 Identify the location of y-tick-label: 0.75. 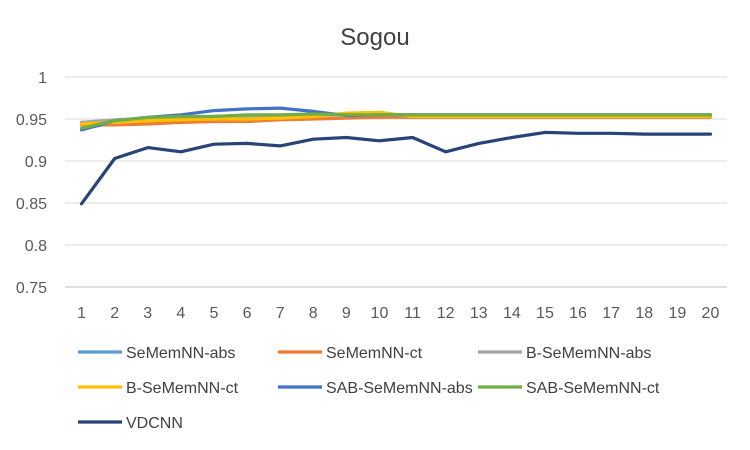
(31, 288).